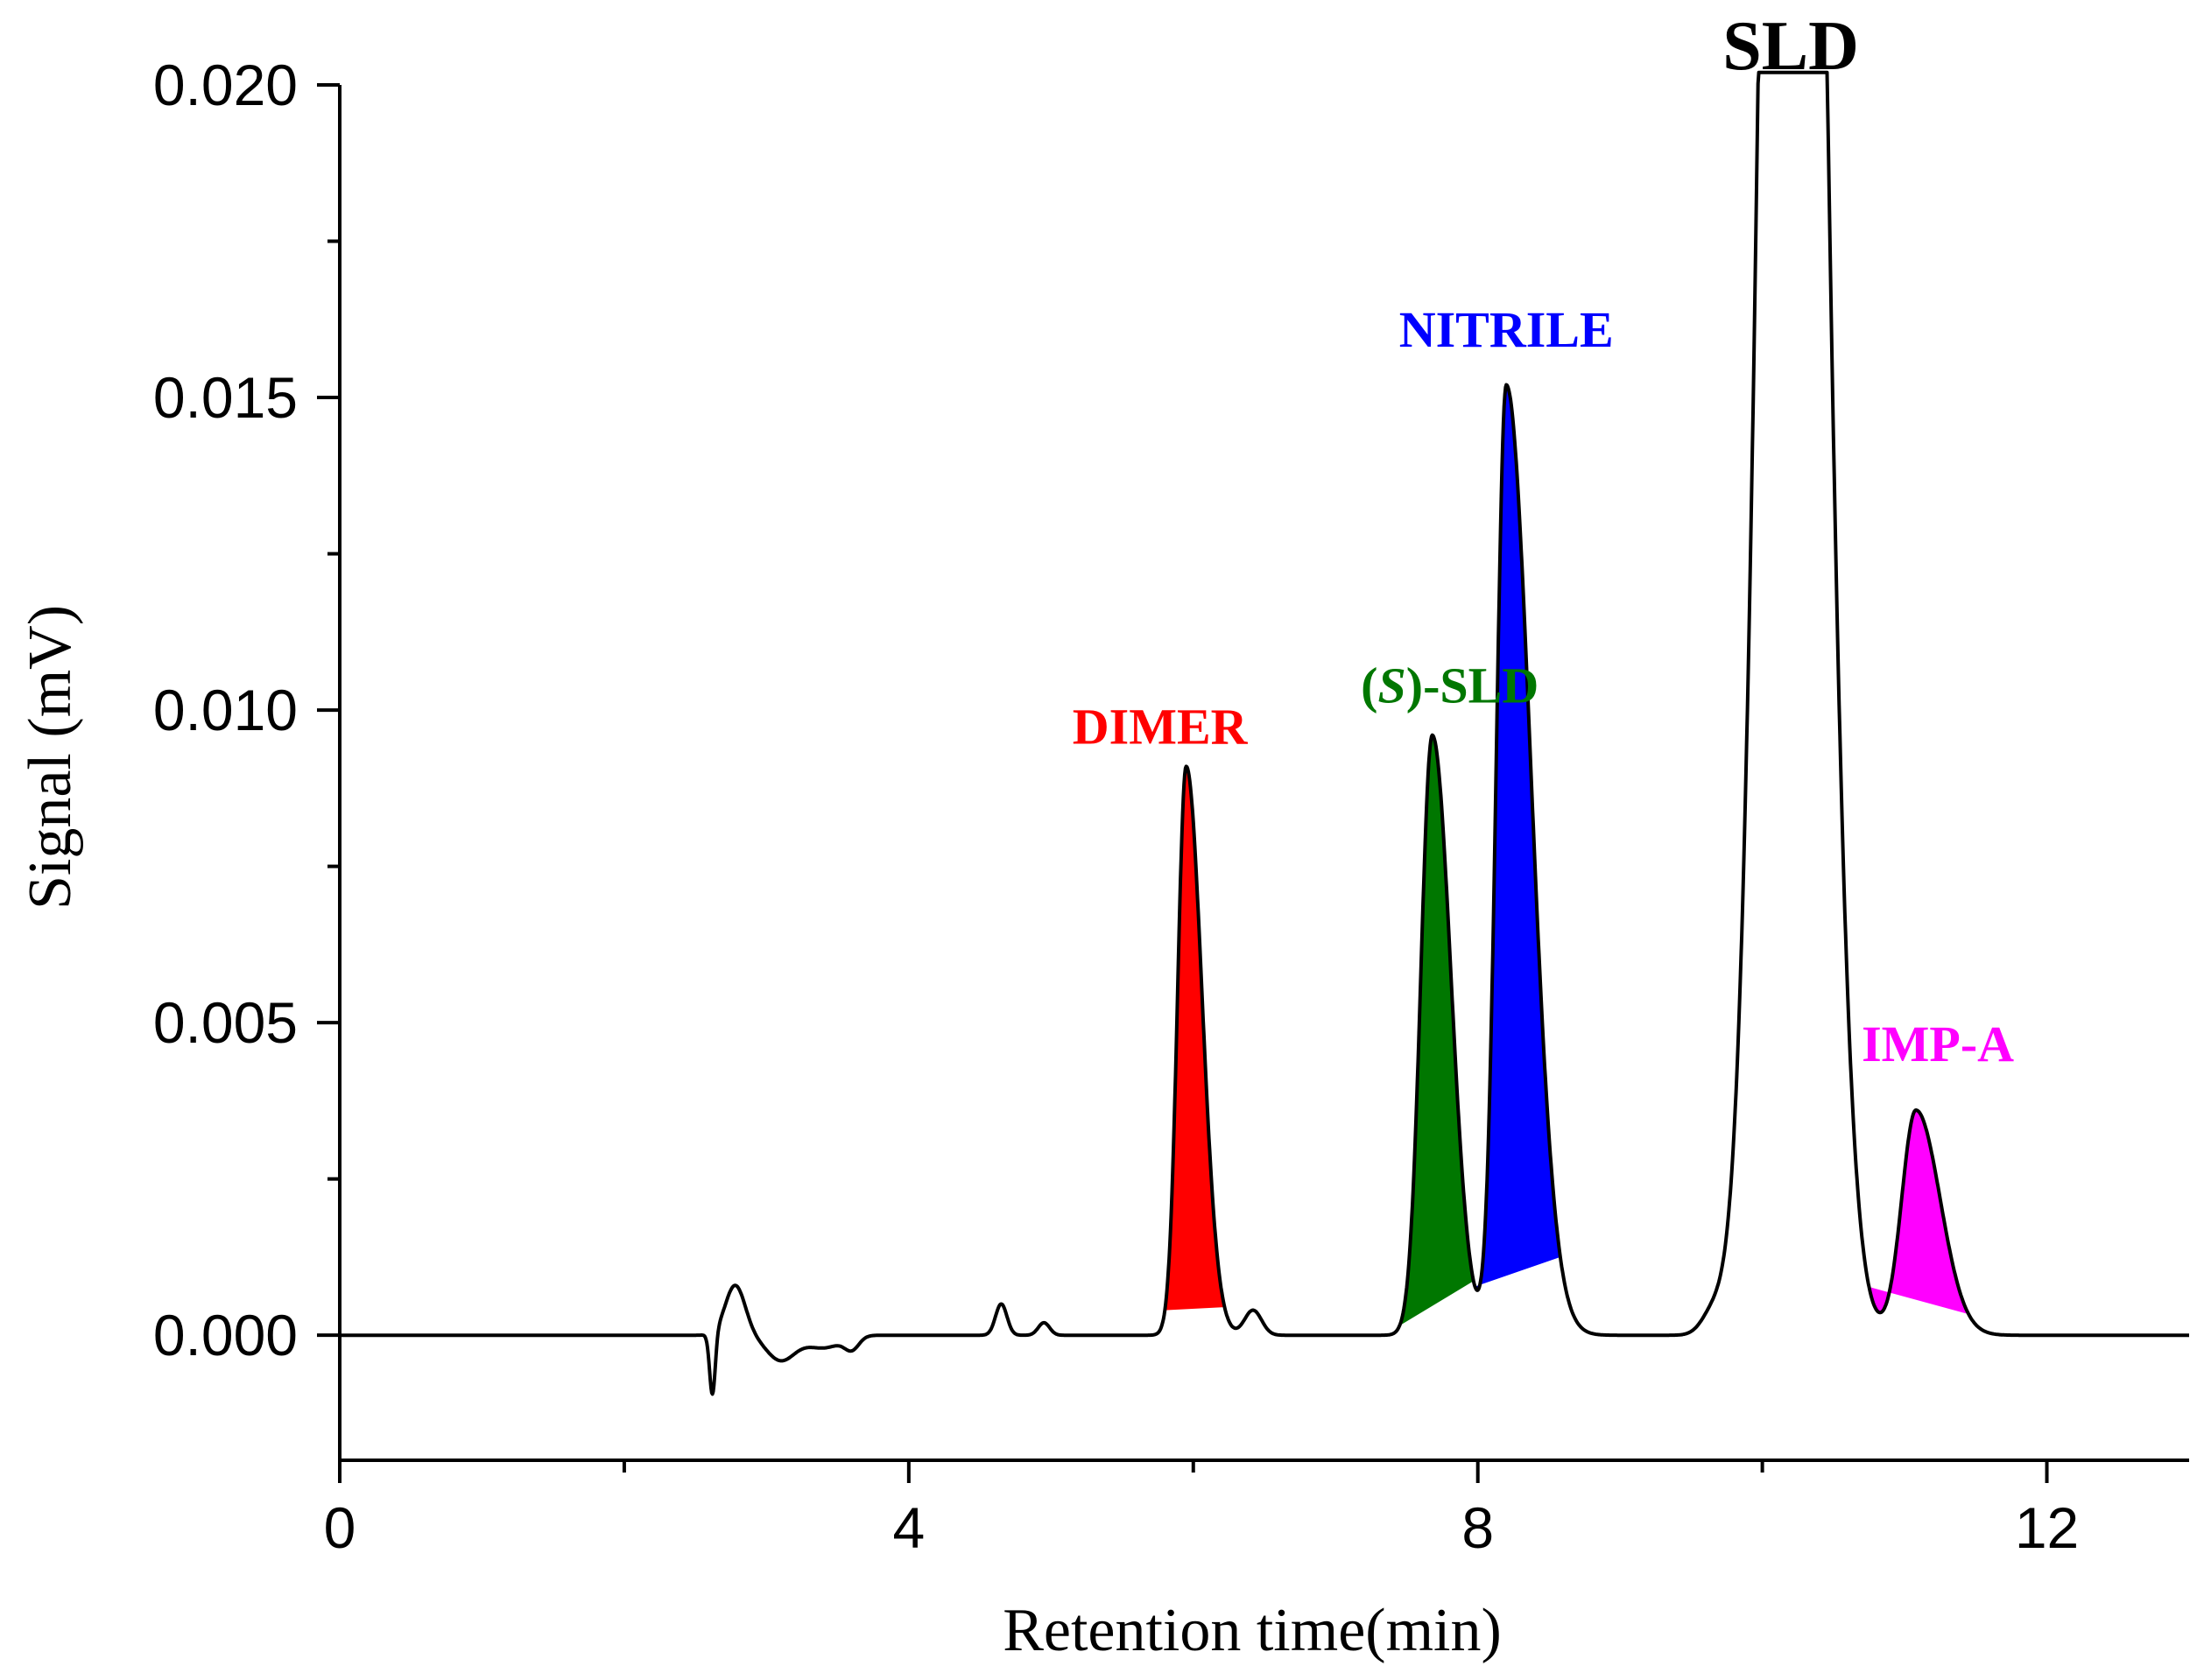  I want to click on y-tick-label: 0.020, so click(225, 85).